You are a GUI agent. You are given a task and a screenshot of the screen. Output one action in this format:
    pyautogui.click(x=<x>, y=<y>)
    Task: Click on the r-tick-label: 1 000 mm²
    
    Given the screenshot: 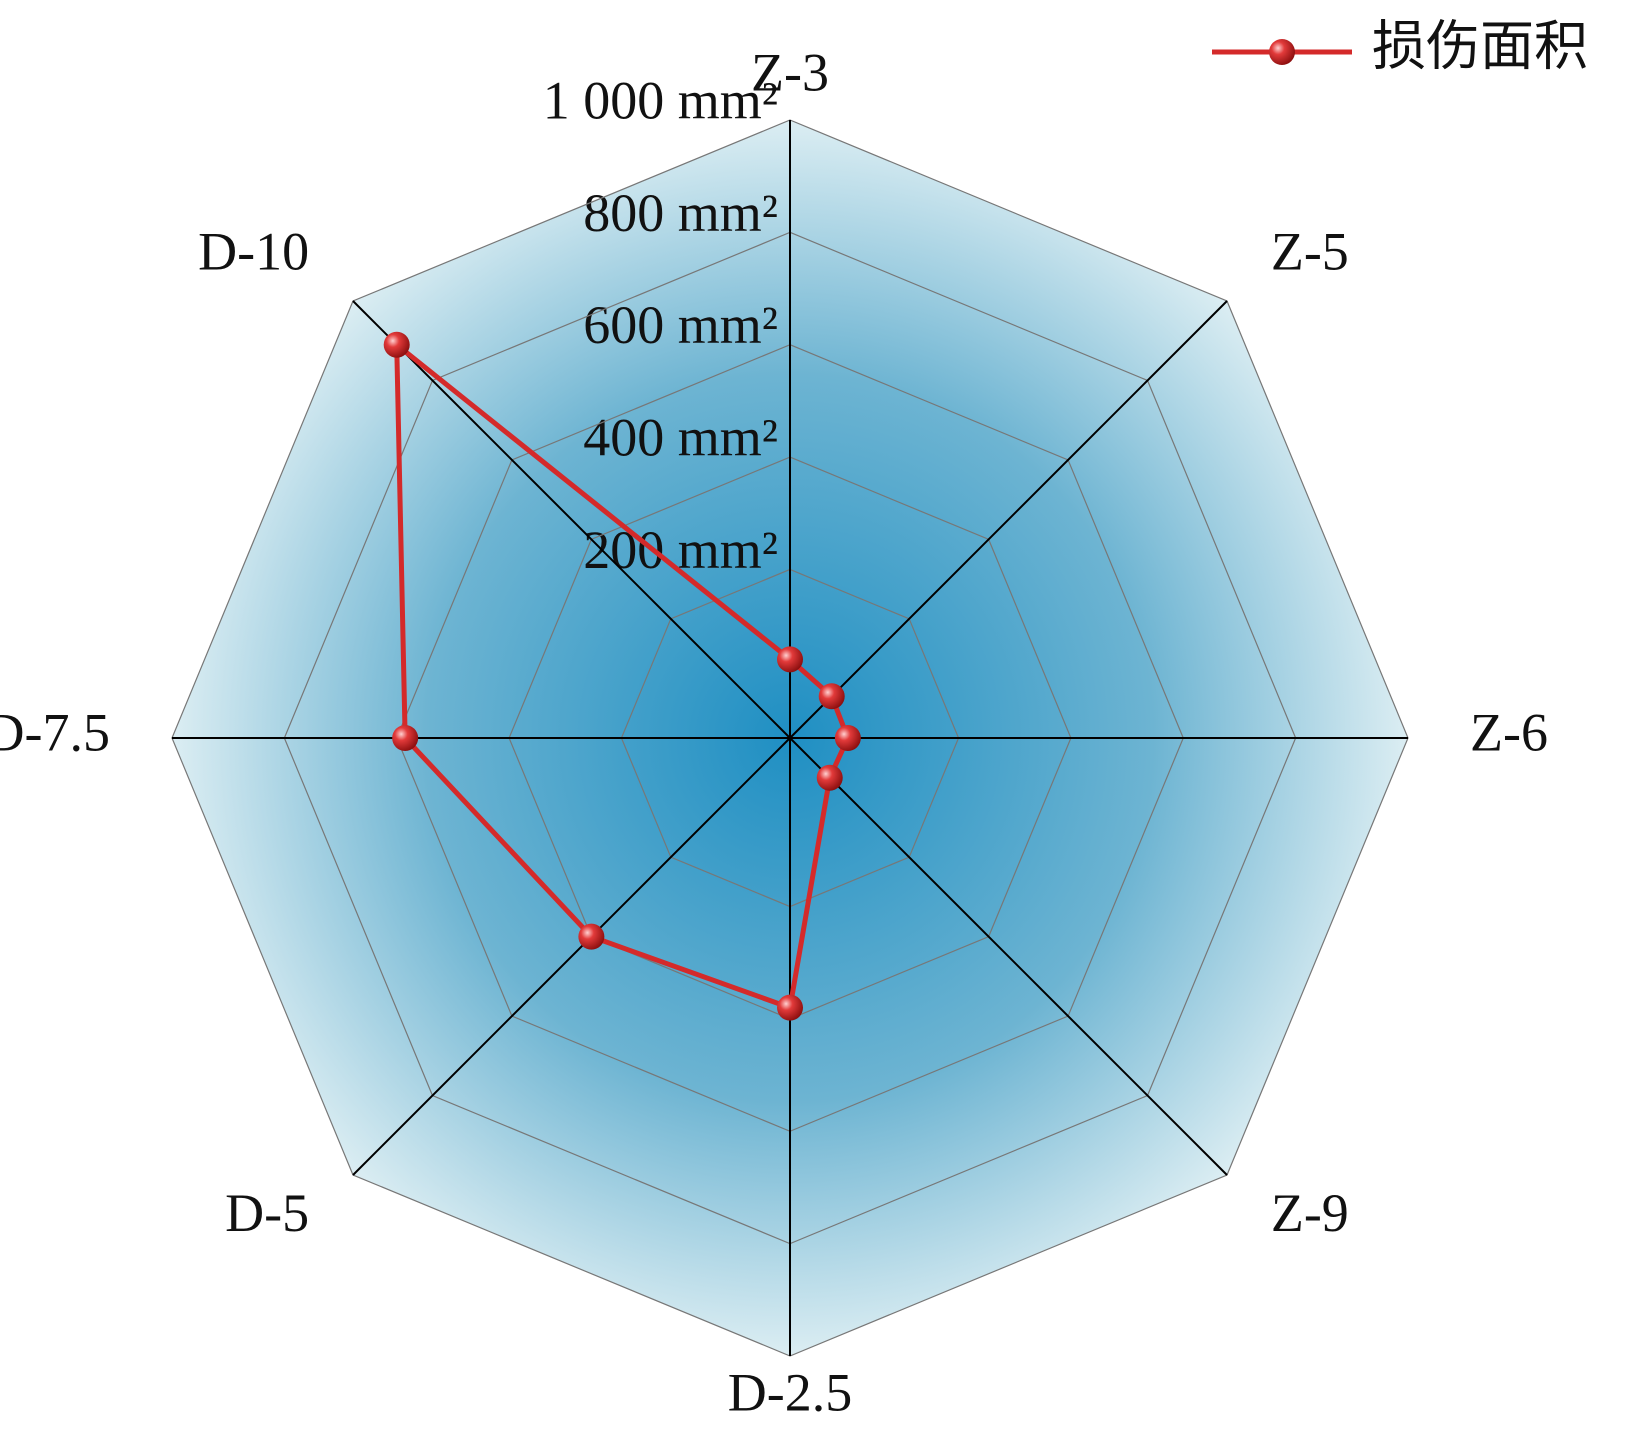 What is the action you would take?
    pyautogui.click(x=660, y=100)
    